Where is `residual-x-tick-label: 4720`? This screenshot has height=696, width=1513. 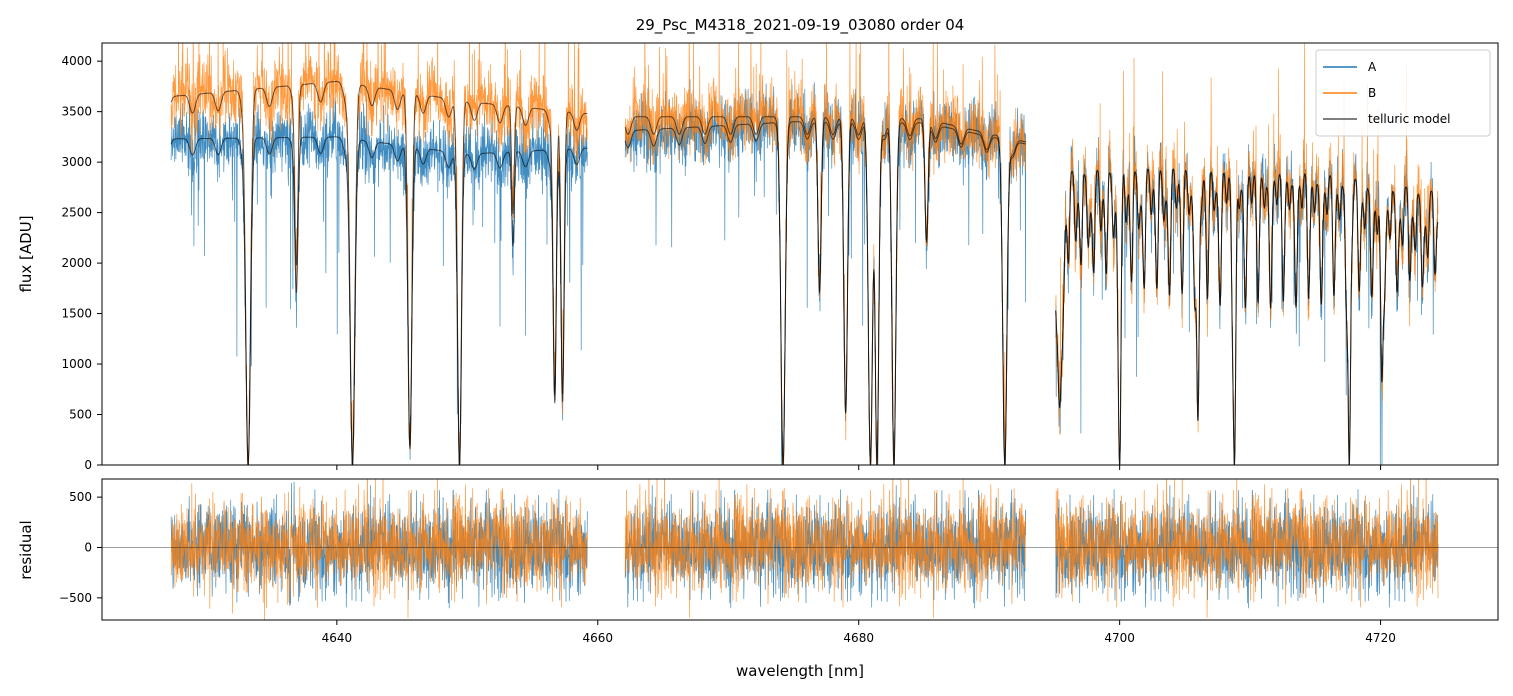 residual-x-tick-label: 4720 is located at coordinates (1380, 638).